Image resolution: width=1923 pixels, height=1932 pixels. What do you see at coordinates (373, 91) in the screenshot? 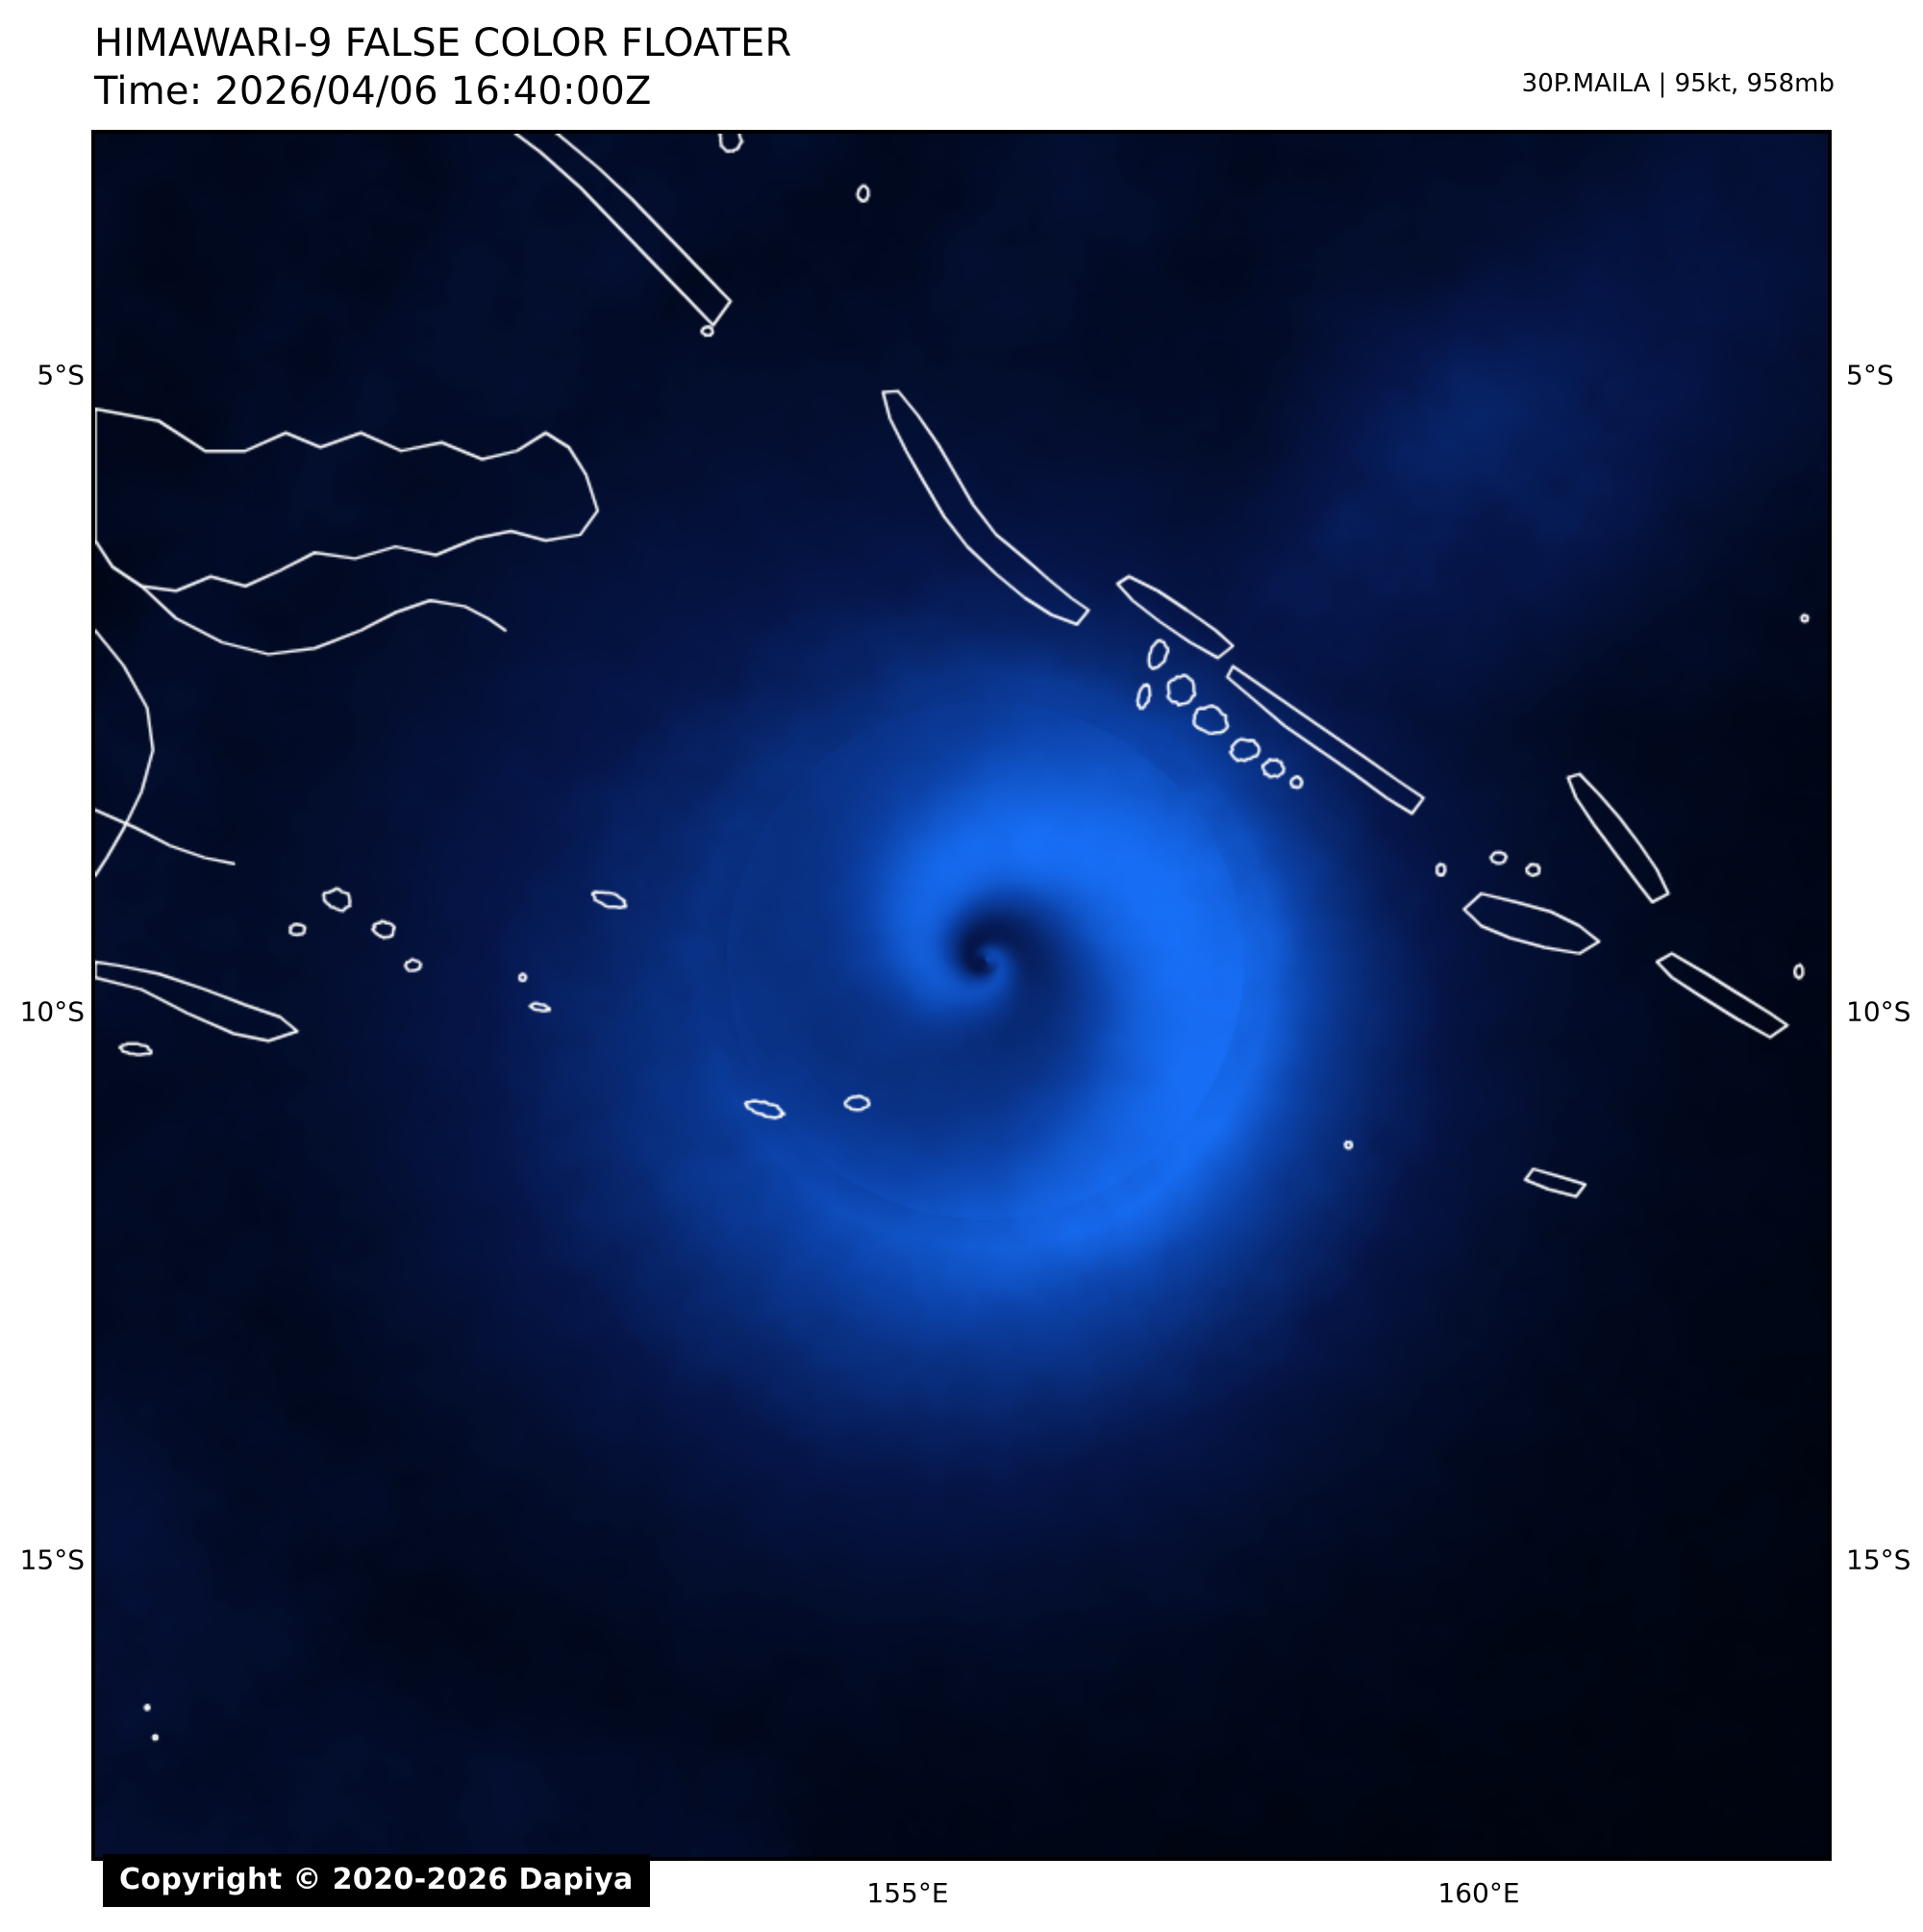
I see `timestamp-label: Time: 2026/04/06 16:40:00Z` at bounding box center [373, 91].